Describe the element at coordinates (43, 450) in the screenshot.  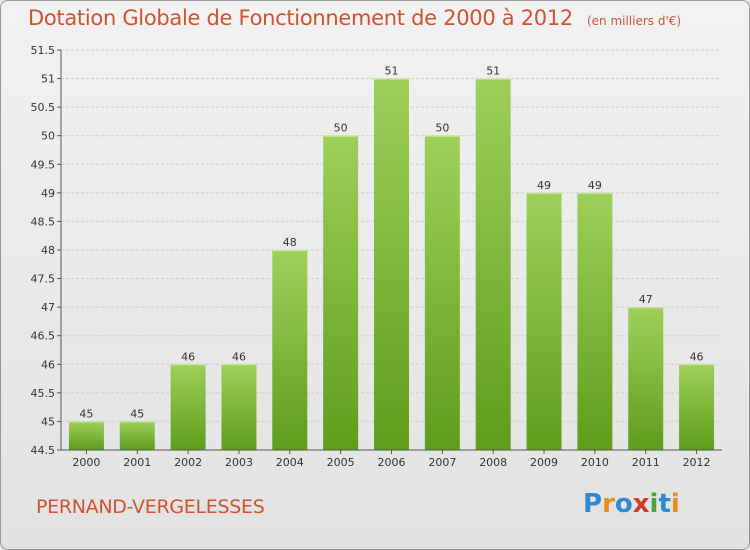
I see `y-tick-label: 44.5` at that location.